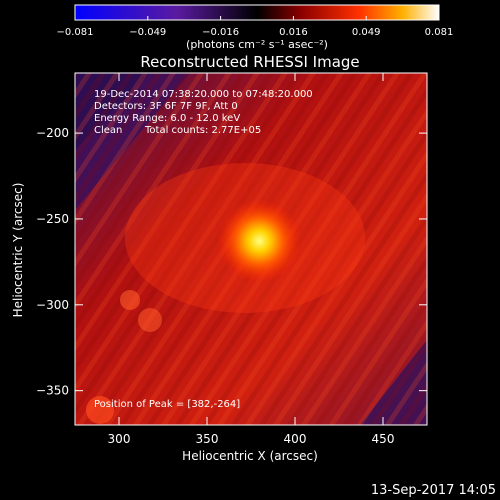  I want to click on y-axis-label: Heliocentric Y (arcsec), so click(18, 250).